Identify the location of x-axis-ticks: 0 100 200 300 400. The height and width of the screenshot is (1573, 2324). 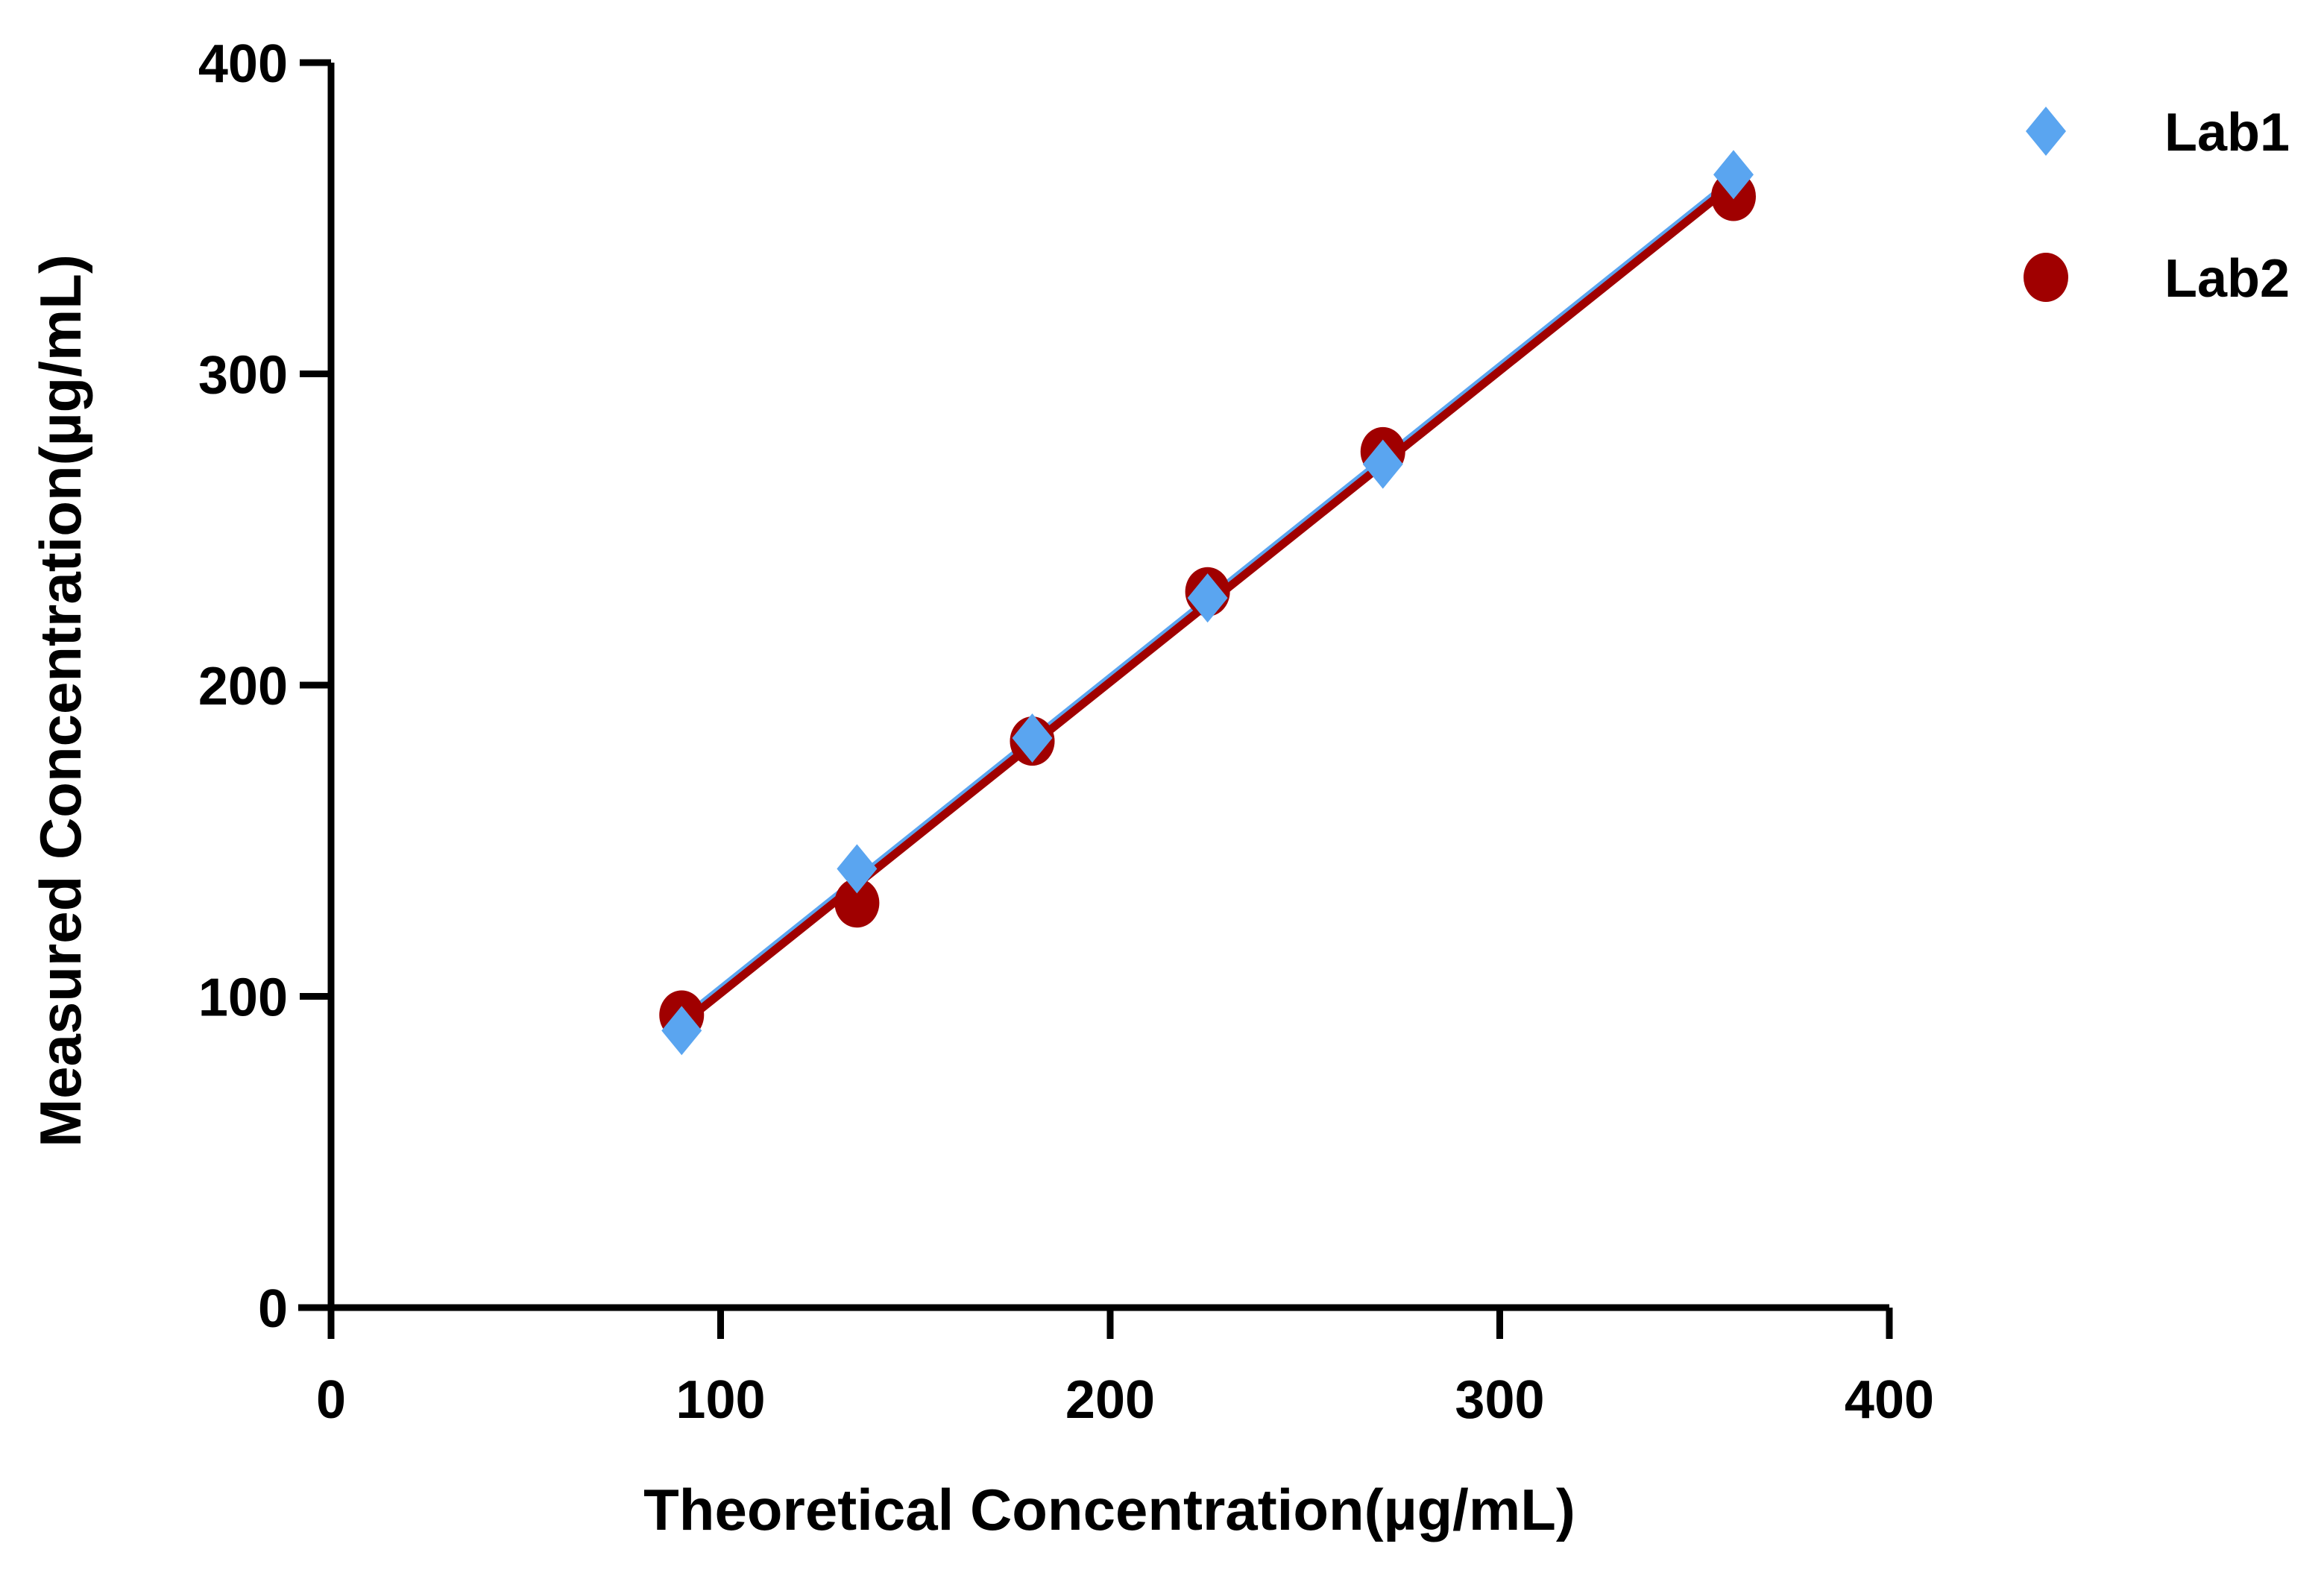
(1125, 1369).